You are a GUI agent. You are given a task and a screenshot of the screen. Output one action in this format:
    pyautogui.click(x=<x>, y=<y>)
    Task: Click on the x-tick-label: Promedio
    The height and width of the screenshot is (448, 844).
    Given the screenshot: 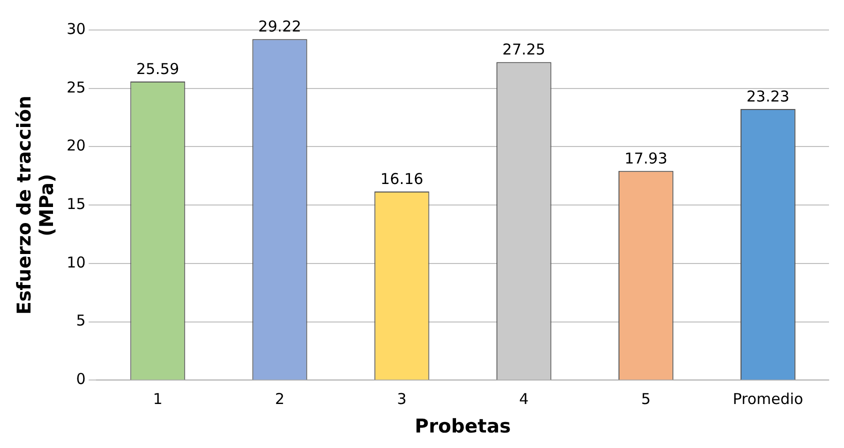 What is the action you would take?
    pyautogui.click(x=768, y=399)
    